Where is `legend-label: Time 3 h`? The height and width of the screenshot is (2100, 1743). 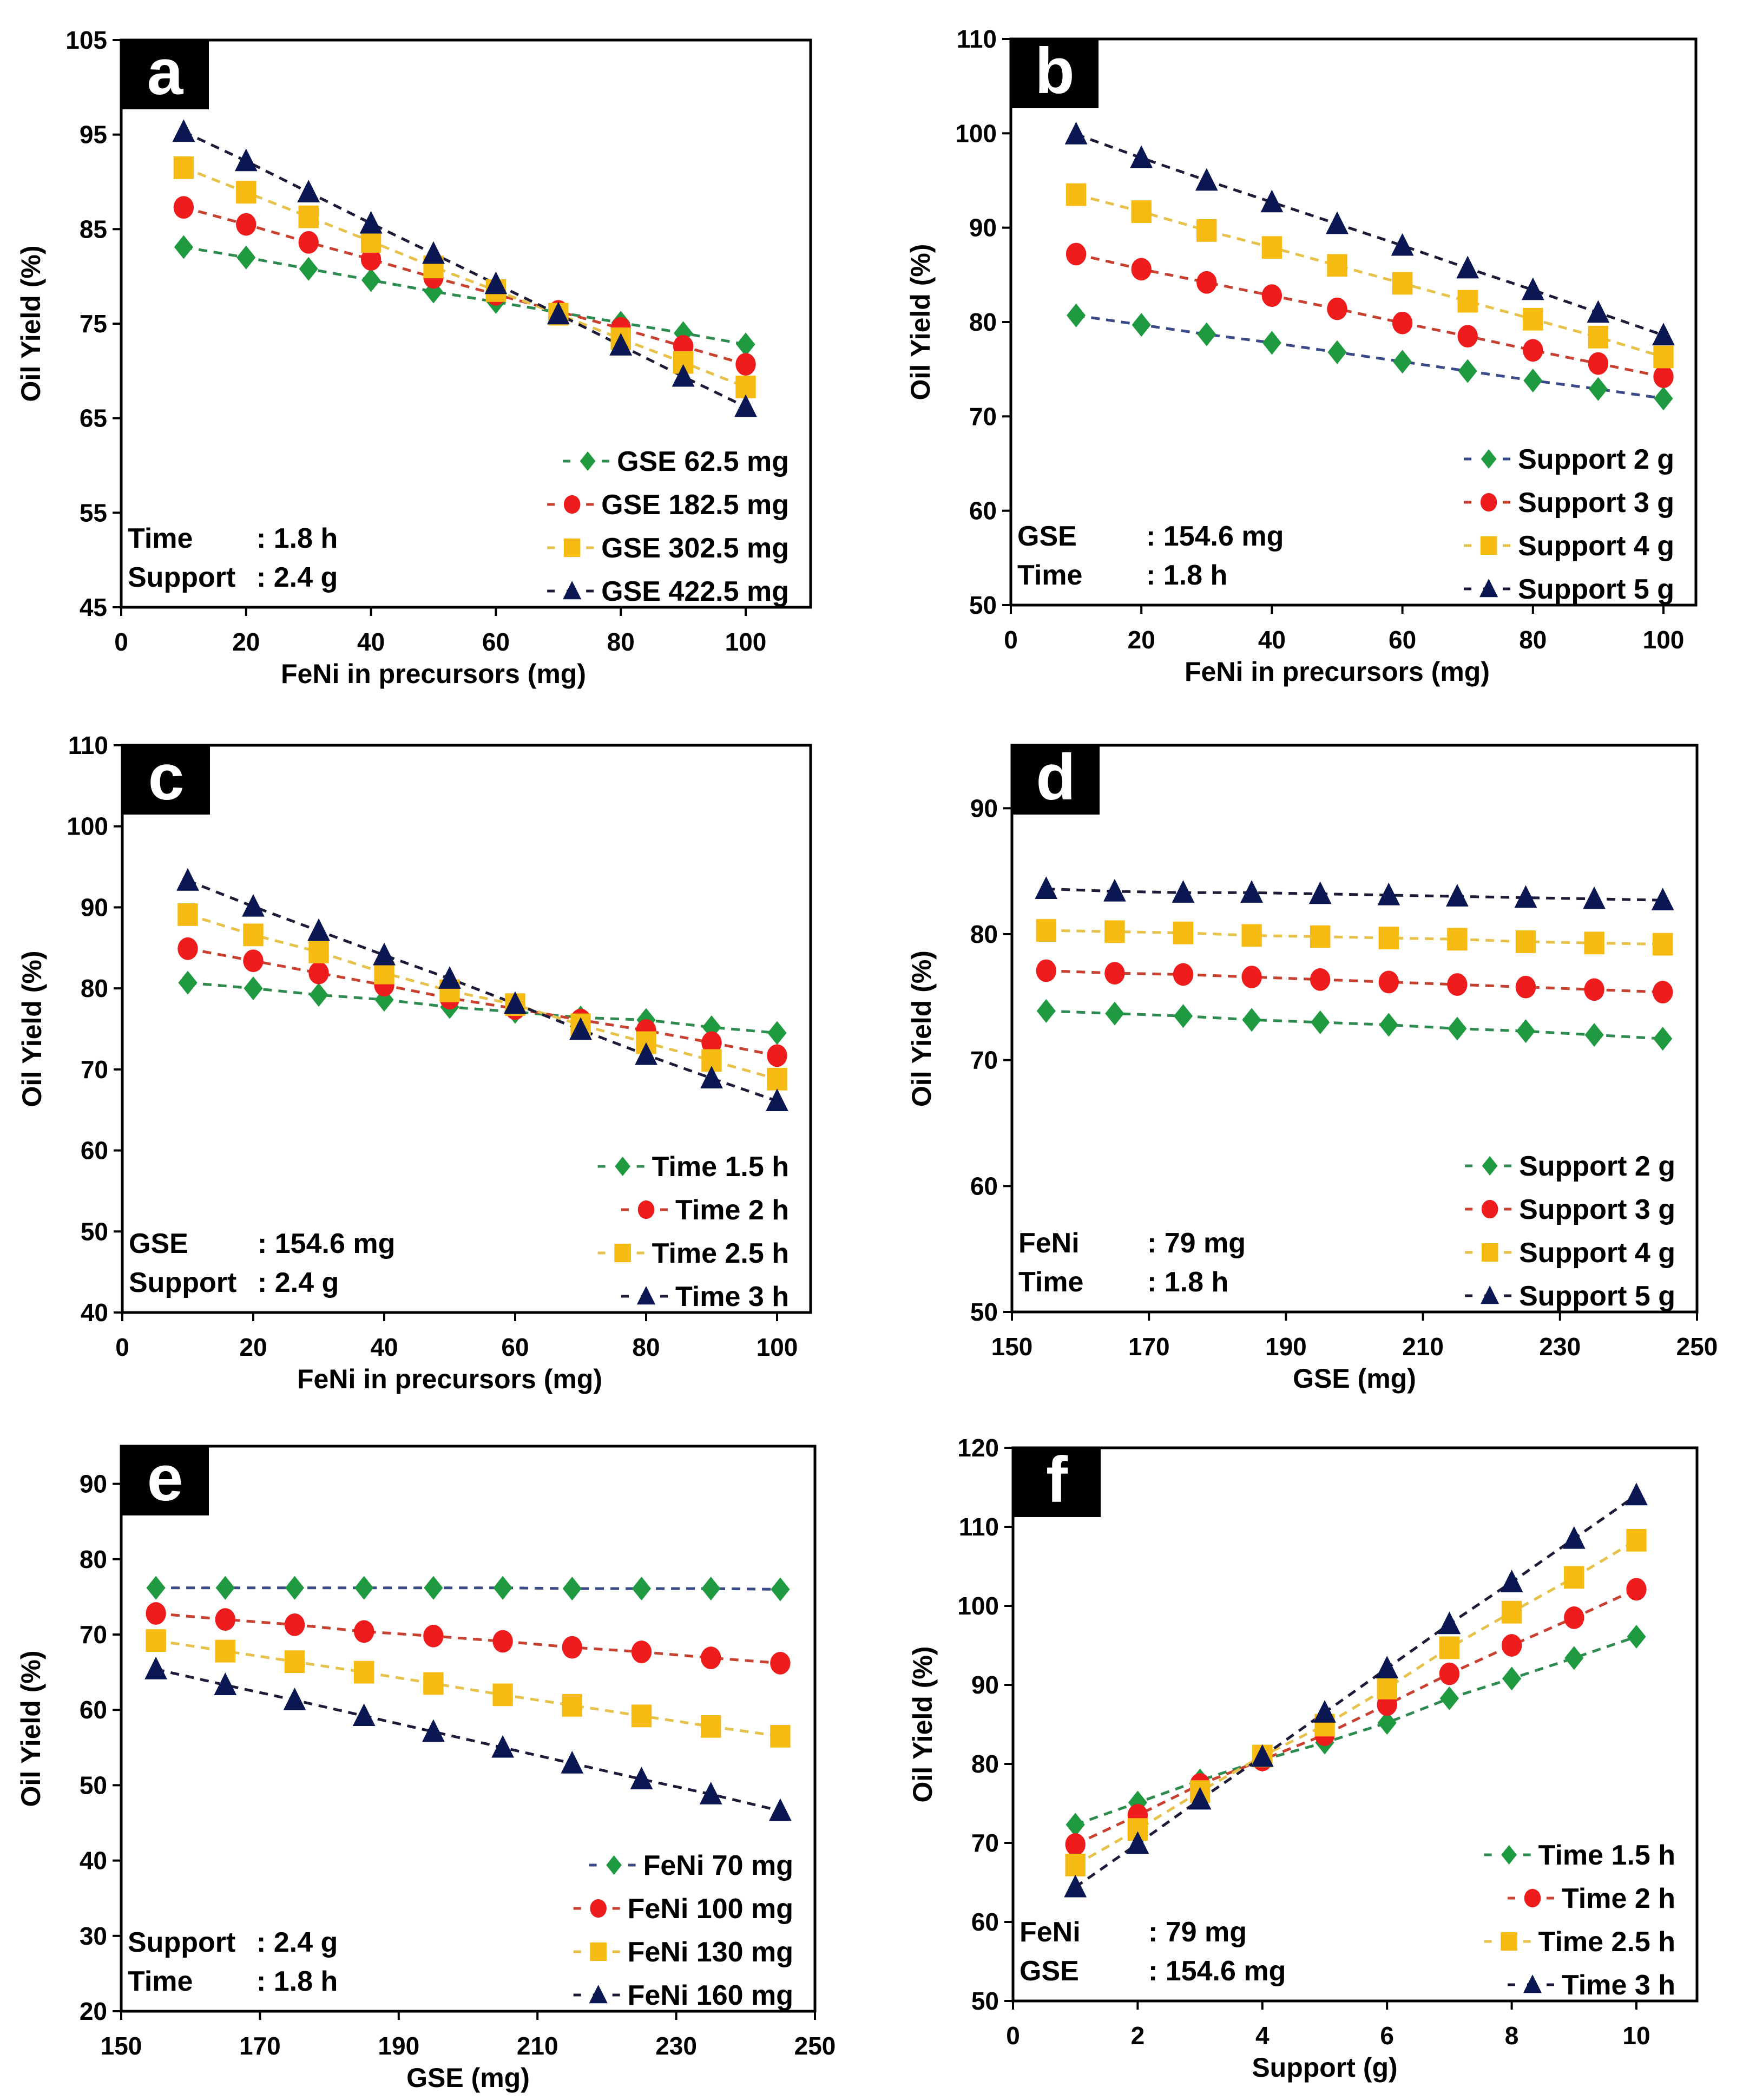
legend-label: Time 3 h is located at coordinates (1618, 1985).